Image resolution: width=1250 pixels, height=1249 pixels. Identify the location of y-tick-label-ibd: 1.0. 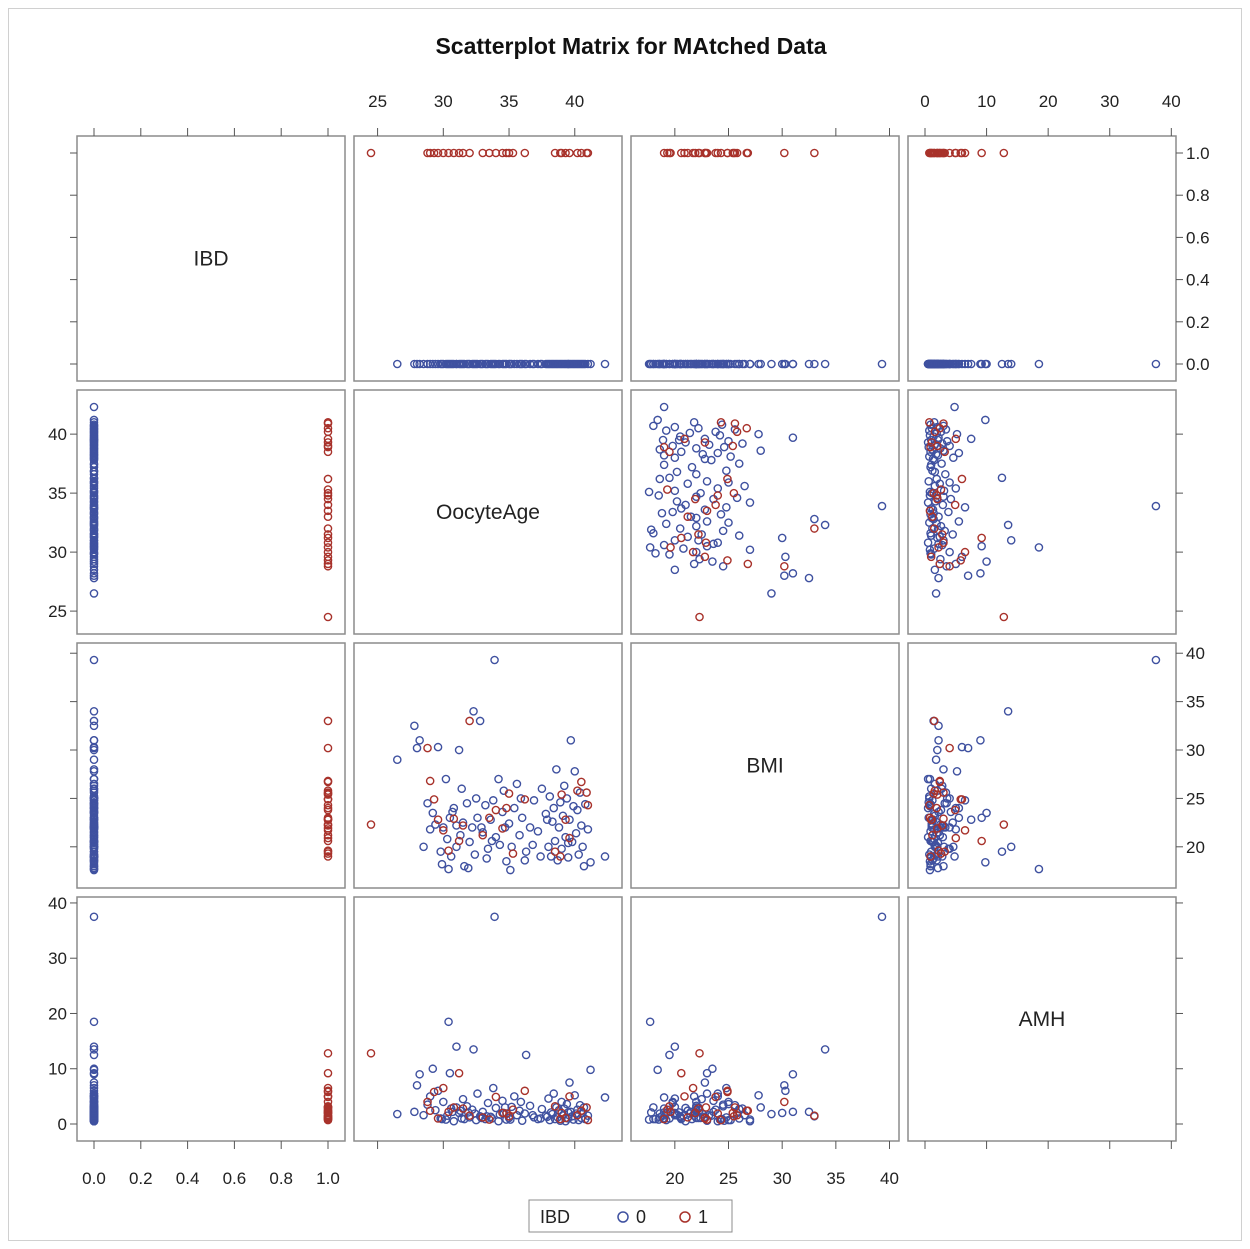
(1198, 153).